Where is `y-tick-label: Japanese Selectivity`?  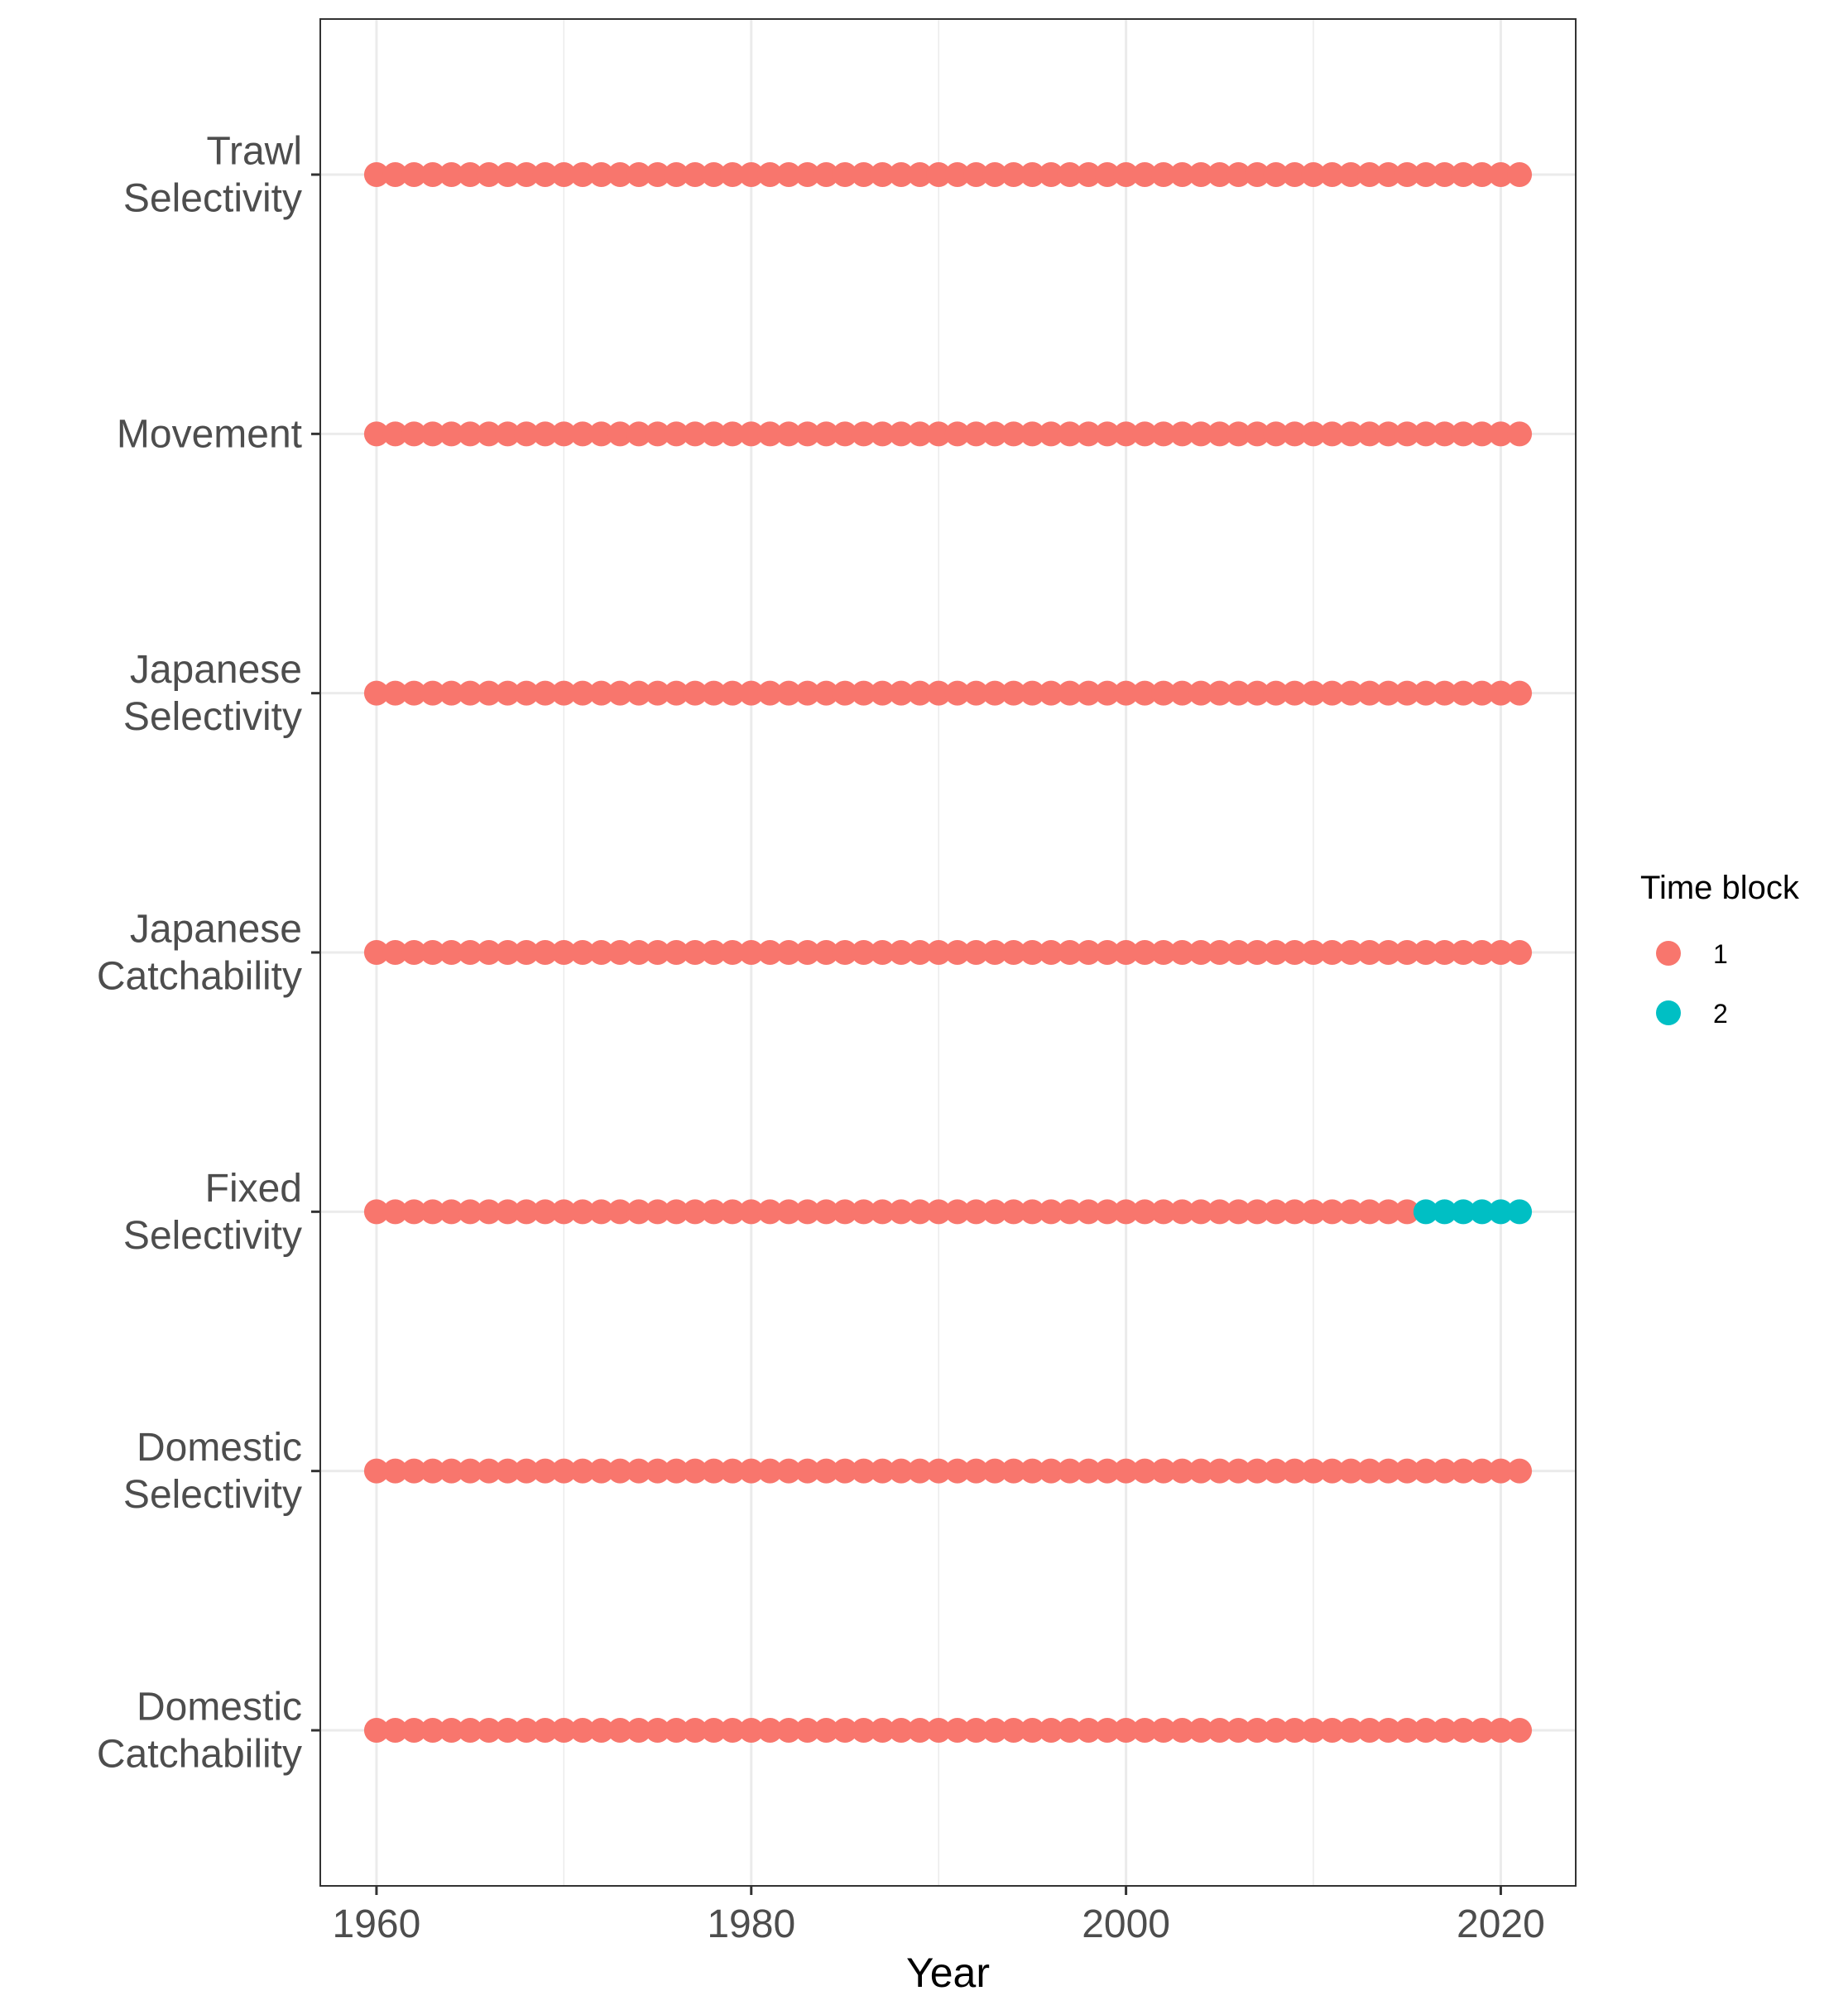
y-tick-label: Japanese Selectivity is located at coordinates (212, 694).